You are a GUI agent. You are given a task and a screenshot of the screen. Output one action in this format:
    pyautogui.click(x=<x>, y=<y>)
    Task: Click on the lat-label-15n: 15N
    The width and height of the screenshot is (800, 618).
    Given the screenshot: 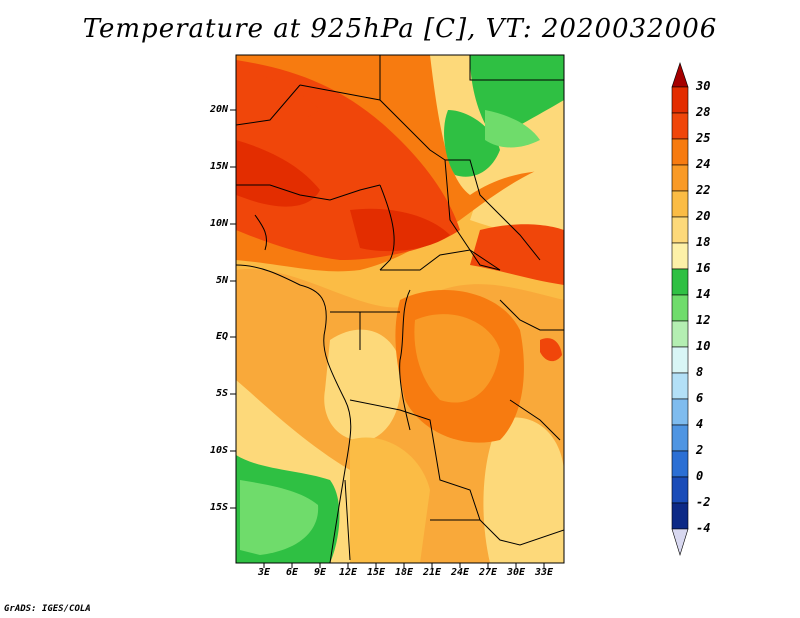 What is the action you would take?
    pyautogui.click(x=218, y=166)
    